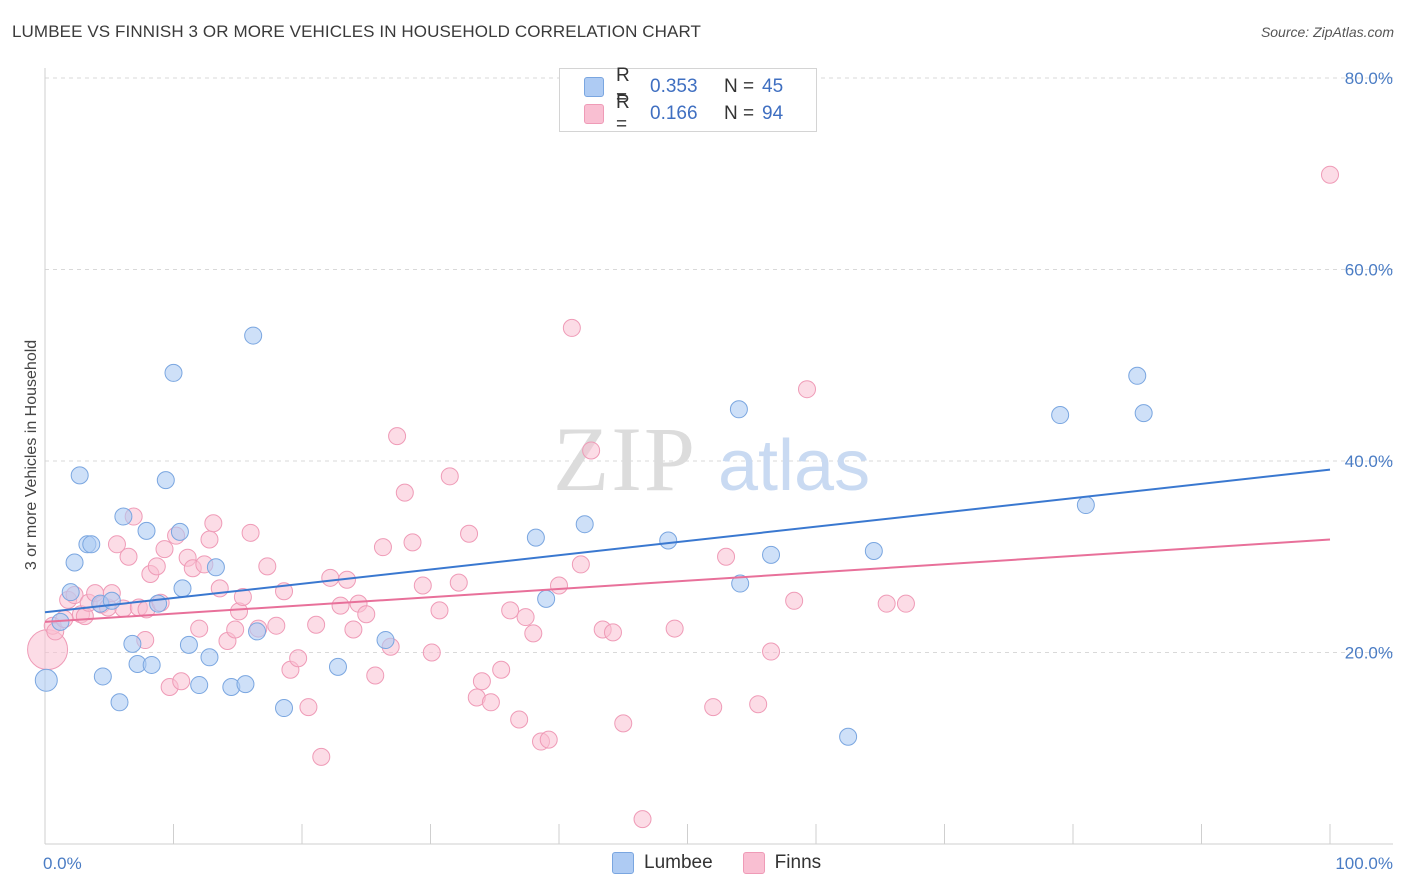  Describe the element at coordinates (1369, 653) in the screenshot. I see `y-tick-label: 20.0%` at that location.